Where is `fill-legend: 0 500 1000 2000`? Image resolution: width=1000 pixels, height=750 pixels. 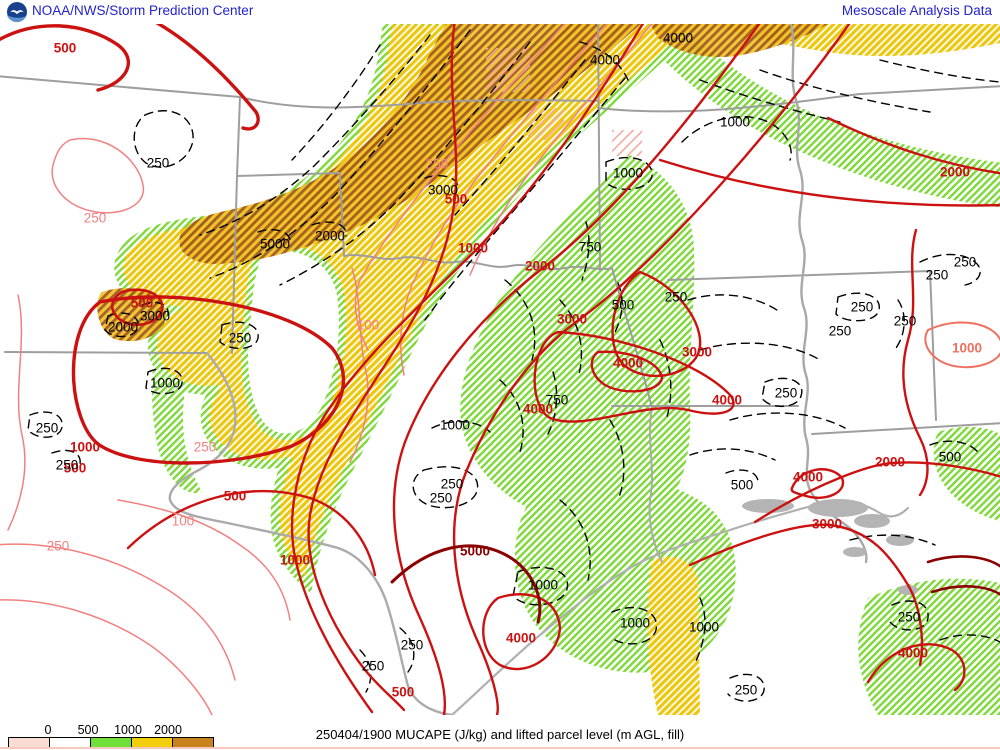
fill-legend: 0 500 1000 2000 is located at coordinates (128, 736).